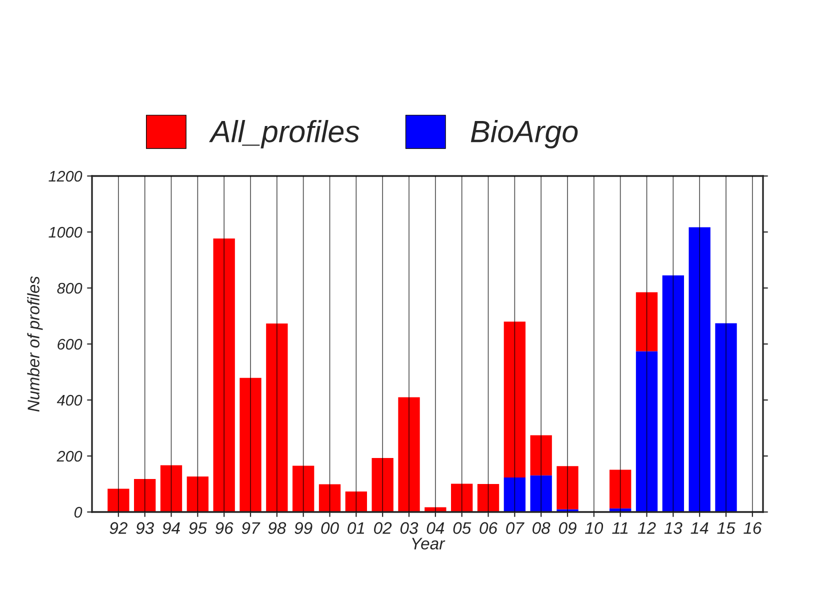 This screenshot has width=830, height=591. What do you see at coordinates (356, 528) in the screenshot?
I see `x-tick-label: 01` at bounding box center [356, 528].